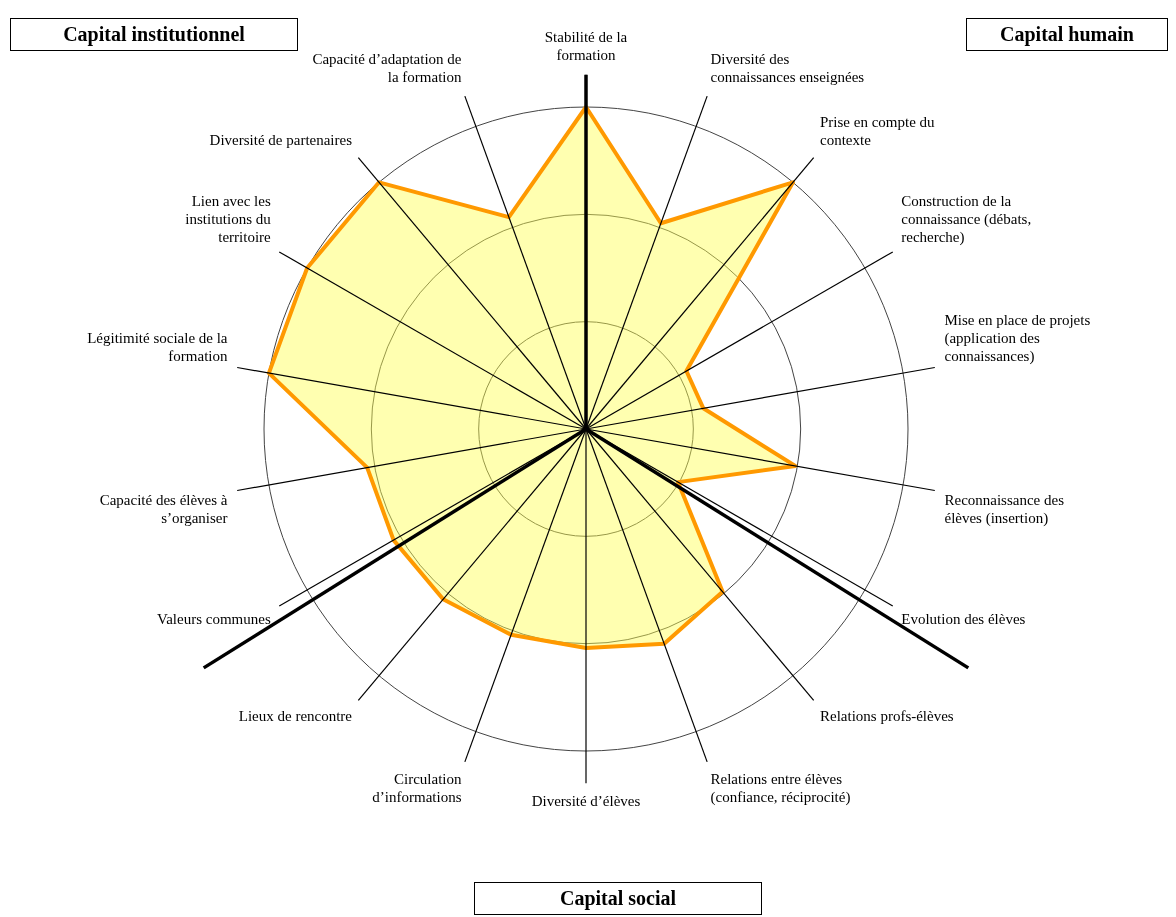  I want to click on spoke-label: Prise en compte du contexte, so click(877, 131).